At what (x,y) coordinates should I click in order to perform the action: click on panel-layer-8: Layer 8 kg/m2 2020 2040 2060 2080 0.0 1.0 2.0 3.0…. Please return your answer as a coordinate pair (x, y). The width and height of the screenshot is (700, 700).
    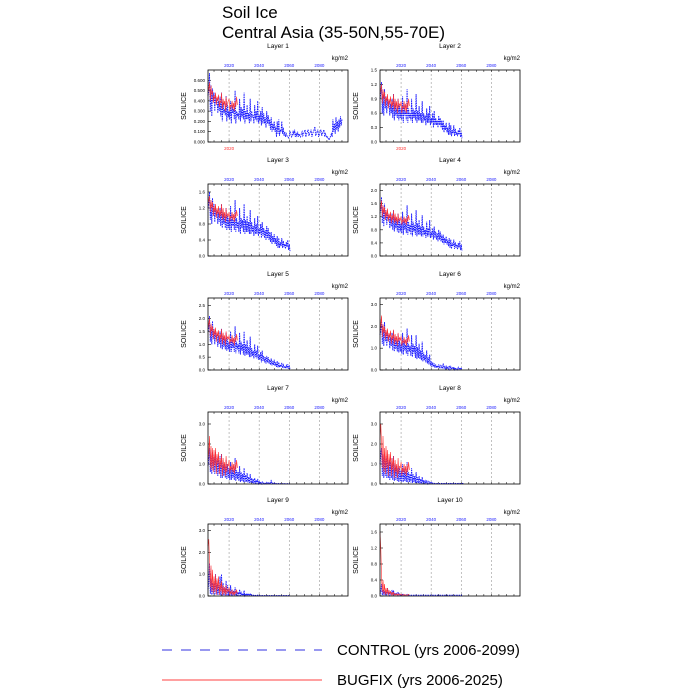
    Looking at the image, I should click on (437, 436).